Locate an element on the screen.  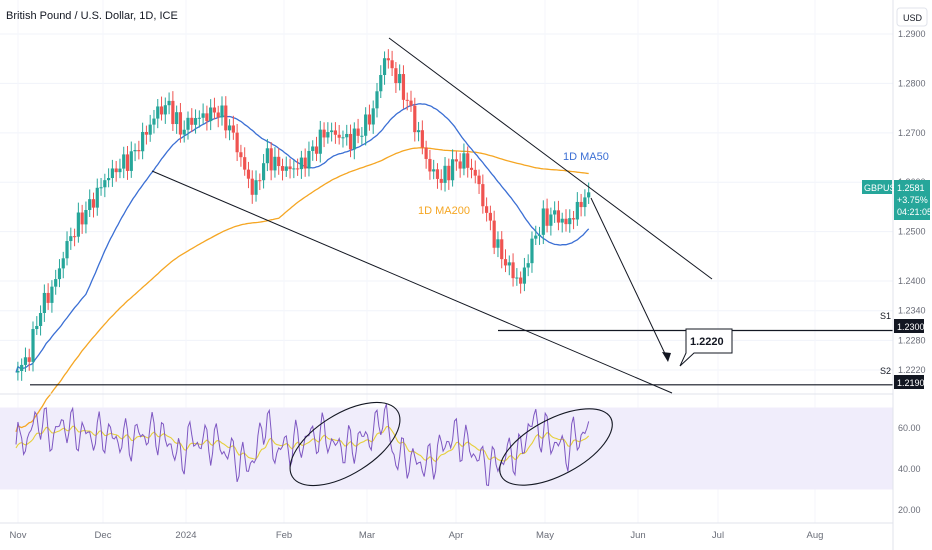
price-tick-label: 1.2340 is located at coordinates (912, 311).